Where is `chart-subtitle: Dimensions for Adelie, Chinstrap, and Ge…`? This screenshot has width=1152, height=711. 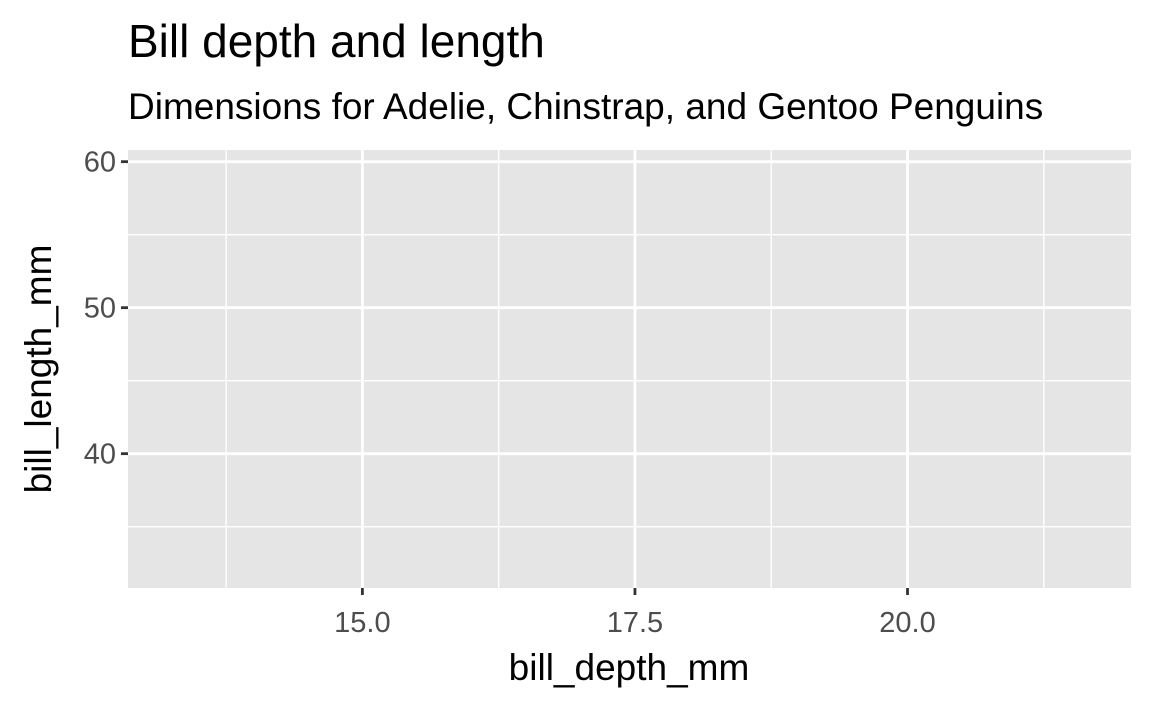 chart-subtitle: Dimensions for Adelie, Chinstrap, and Ge… is located at coordinates (585, 106).